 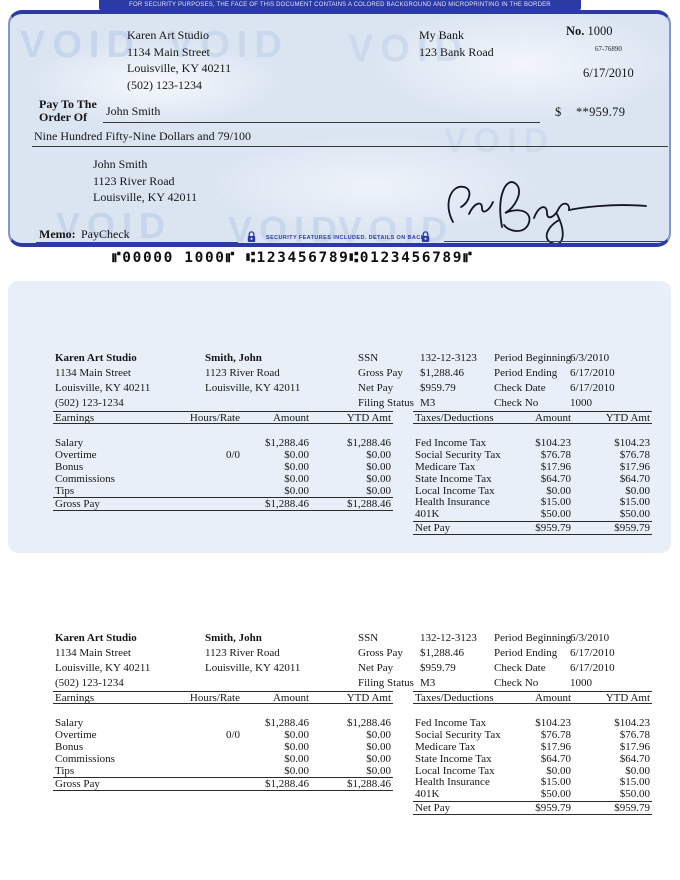 I want to click on info-label: Net Pay, so click(x=376, y=668).